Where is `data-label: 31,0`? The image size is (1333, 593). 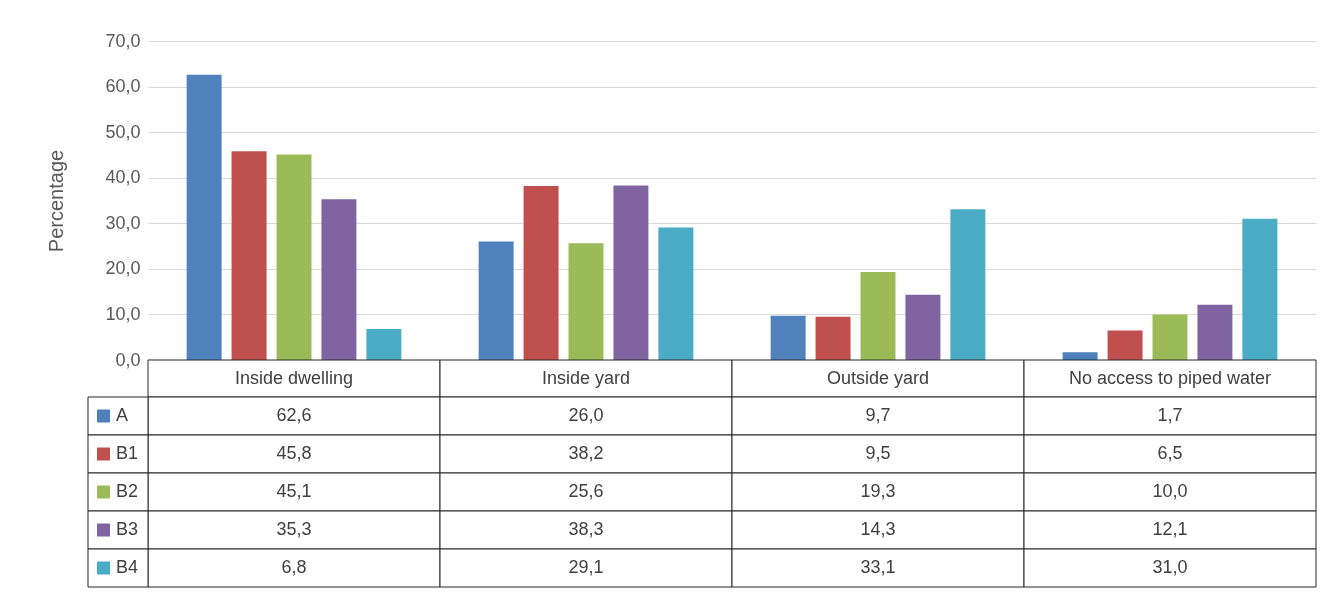 data-label: 31,0 is located at coordinates (1170, 567).